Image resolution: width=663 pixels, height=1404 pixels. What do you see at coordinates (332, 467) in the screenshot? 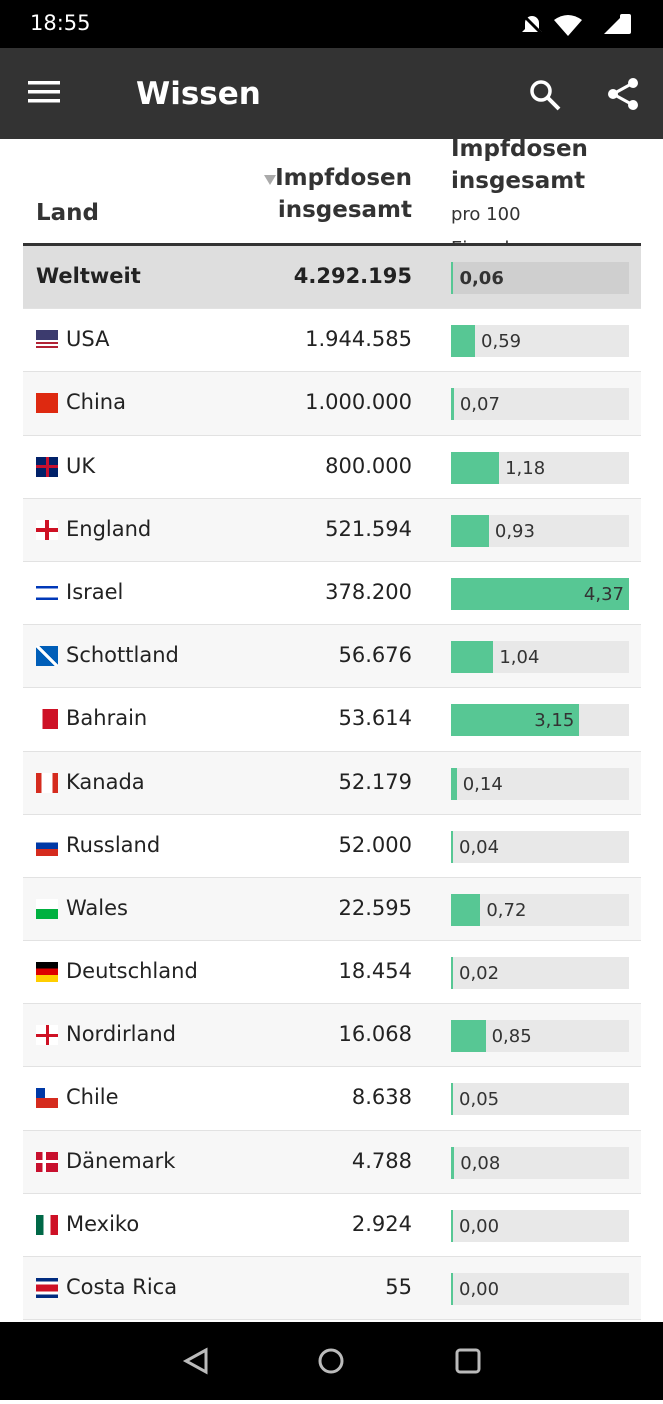
I see `table-row: UK 800.000 1,18` at bounding box center [332, 467].